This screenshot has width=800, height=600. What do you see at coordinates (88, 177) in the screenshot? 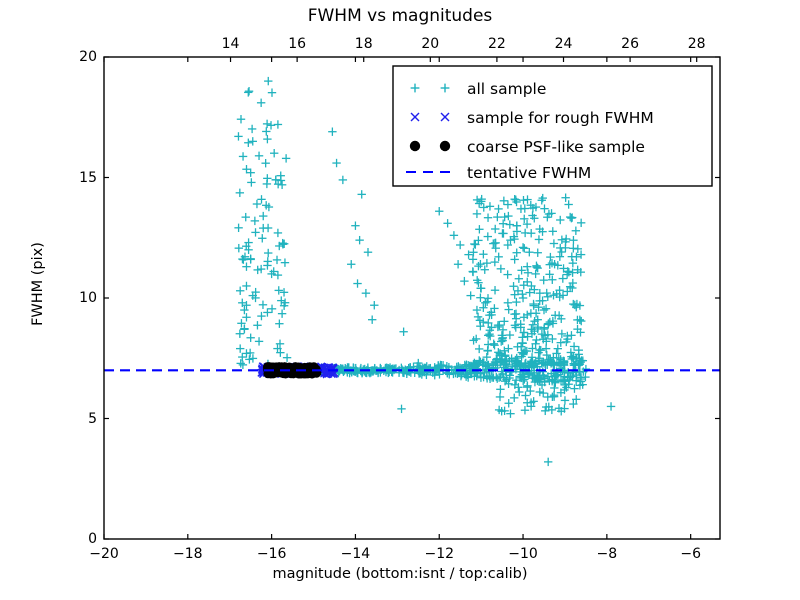
I see `y-tick-label: 15` at bounding box center [88, 177].